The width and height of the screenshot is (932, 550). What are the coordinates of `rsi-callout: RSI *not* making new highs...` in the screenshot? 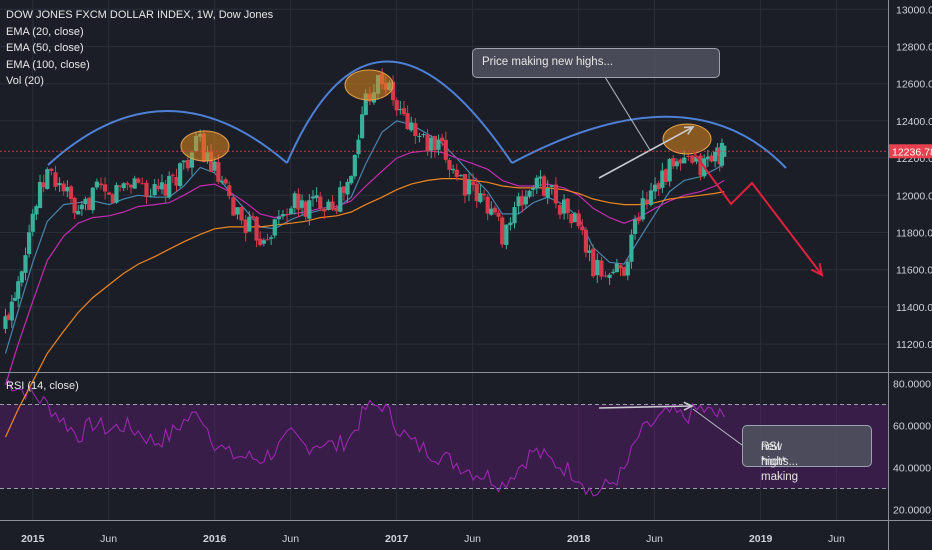 It's located at (807, 454).